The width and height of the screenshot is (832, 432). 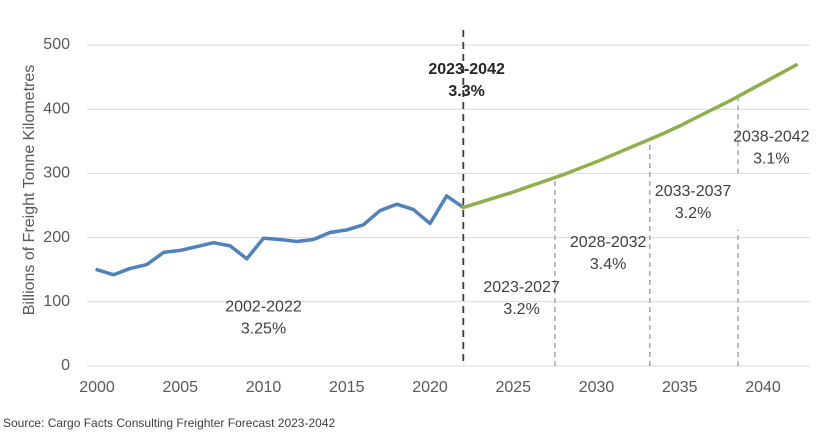 I want to click on annotation-hist-period: 2002-2022, so click(x=263, y=306).